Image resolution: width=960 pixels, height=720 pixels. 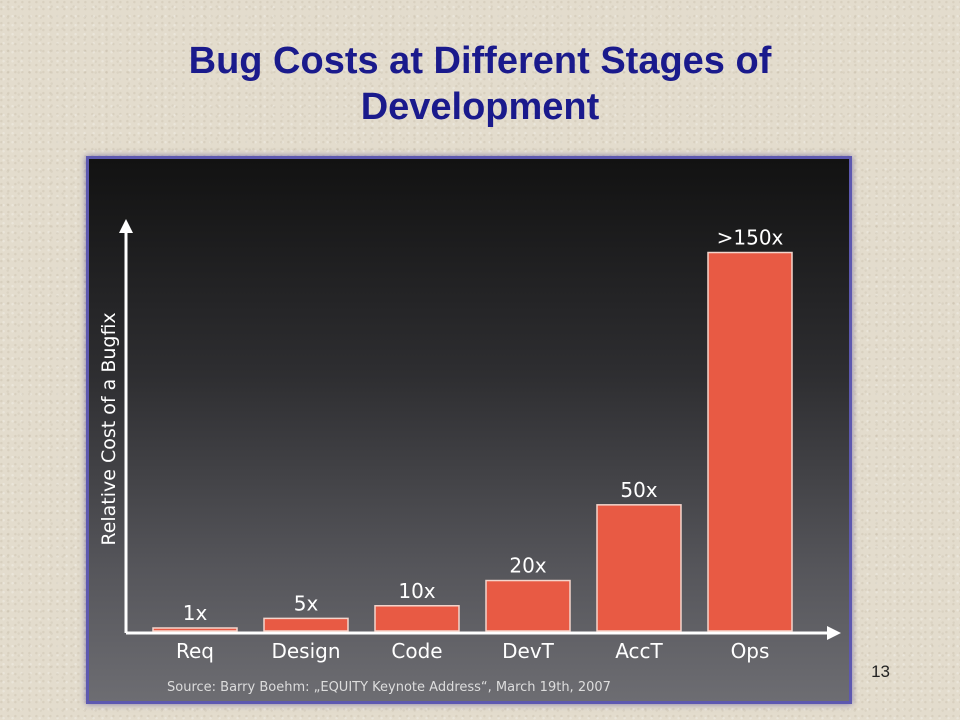 I want to click on x-tick-label-acct: AccT, so click(x=639, y=651).